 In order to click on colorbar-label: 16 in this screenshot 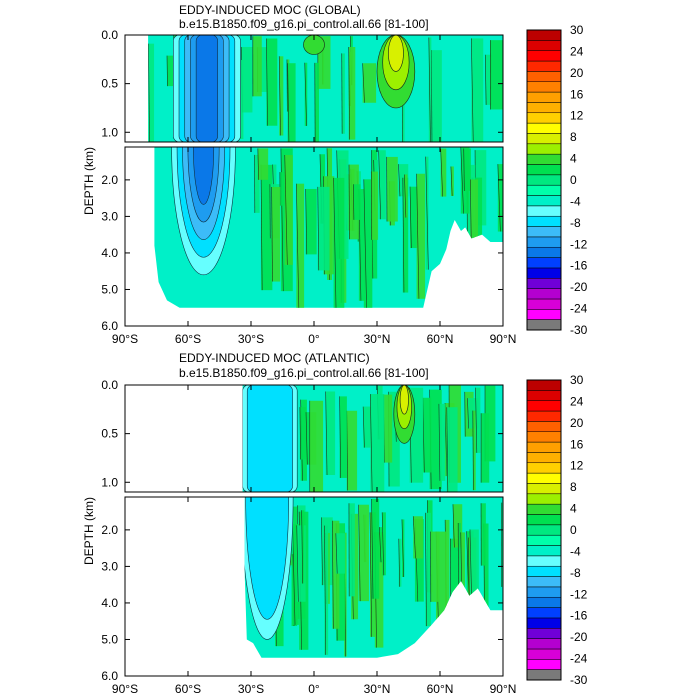, I will do `click(577, 444)`.